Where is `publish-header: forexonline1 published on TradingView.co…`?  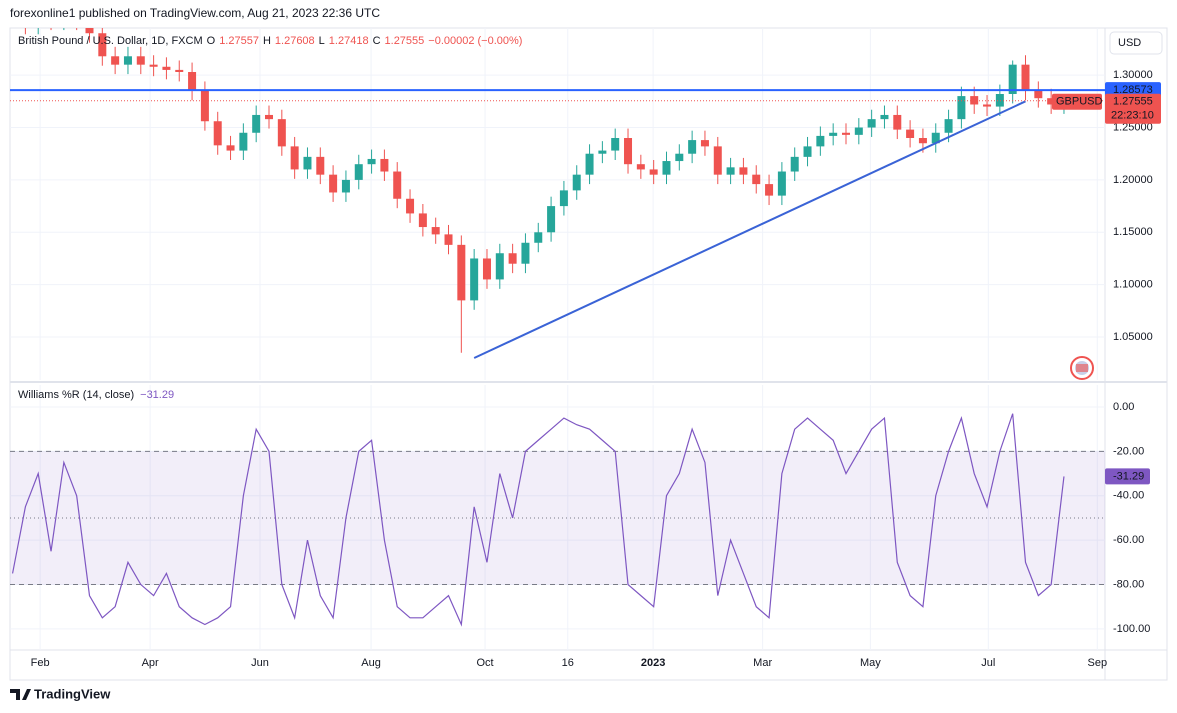 publish-header: forexonline1 published on TradingView.co… is located at coordinates (195, 13).